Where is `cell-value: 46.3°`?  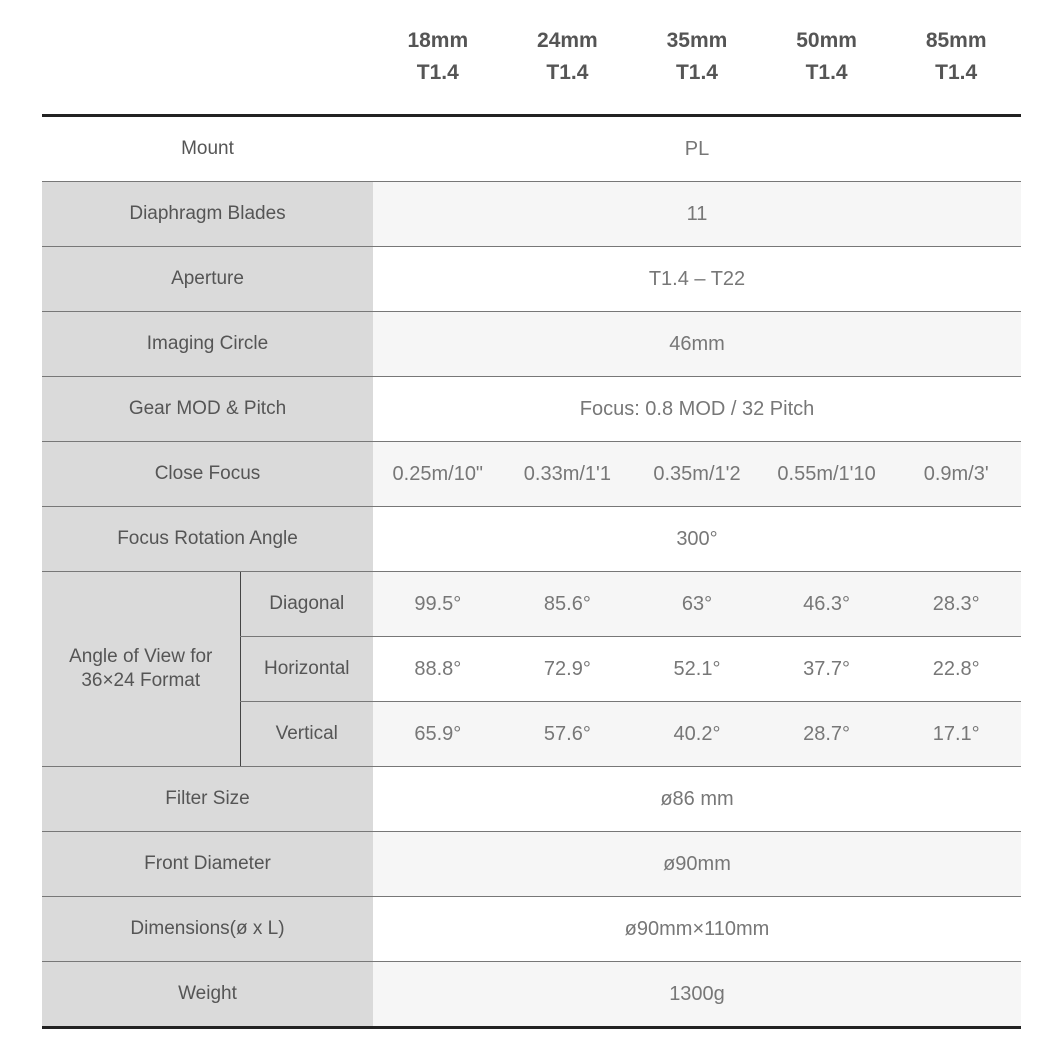
cell-value: 46.3° is located at coordinates (826, 604).